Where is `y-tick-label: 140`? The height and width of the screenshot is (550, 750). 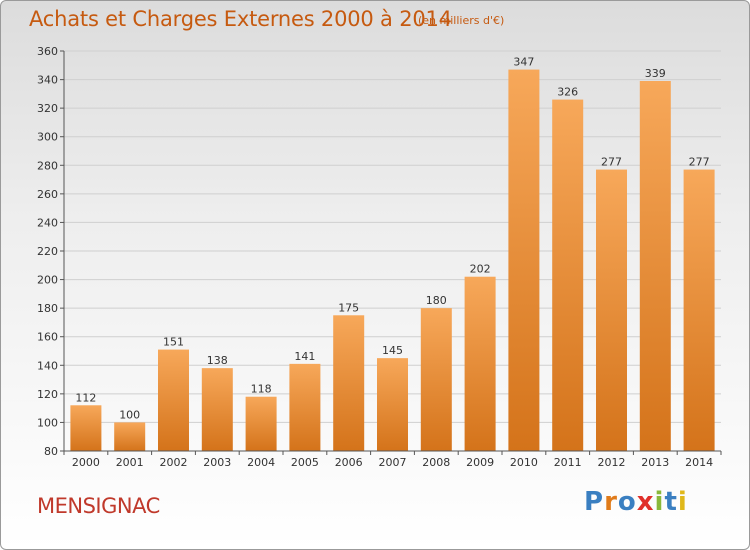 y-tick-label: 140 is located at coordinates (47, 365).